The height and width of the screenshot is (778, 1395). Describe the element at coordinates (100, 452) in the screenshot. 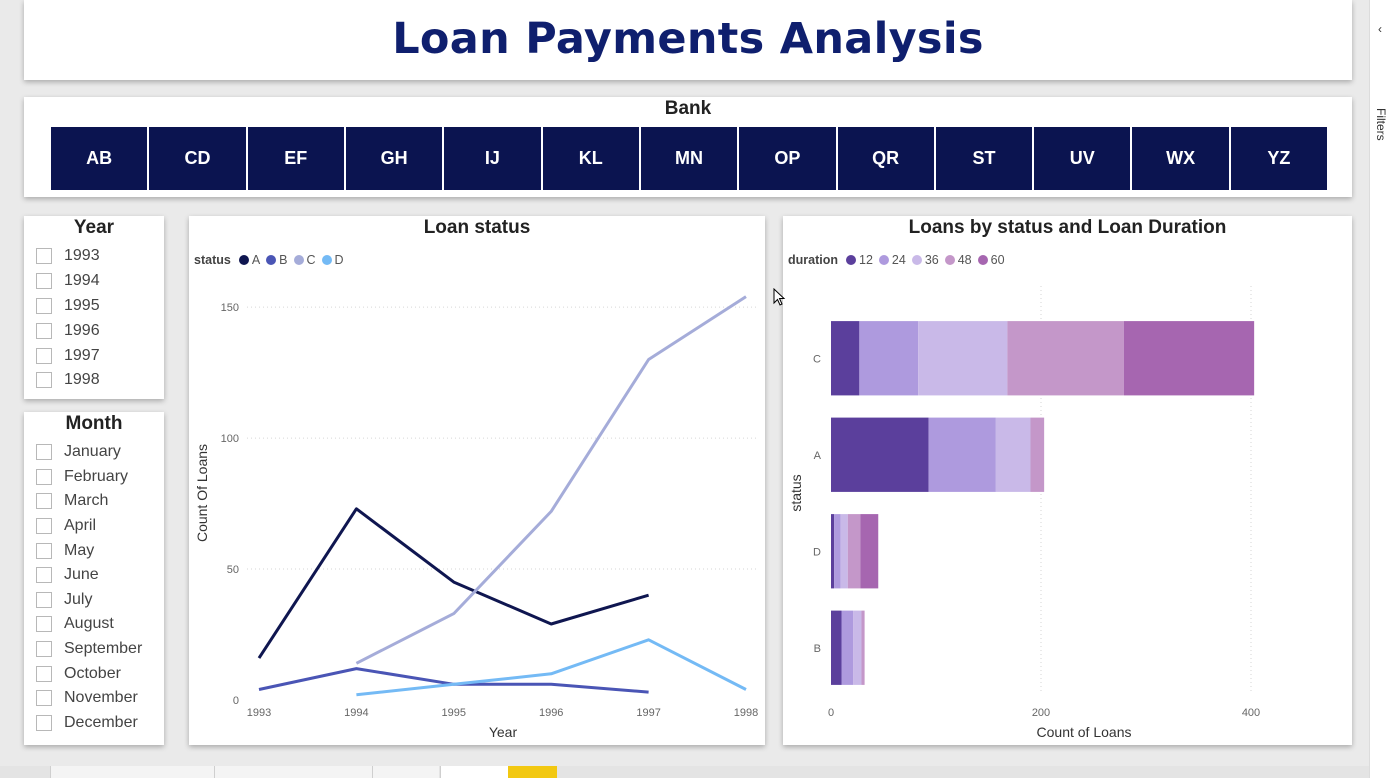

I see `month-option: January` at that location.